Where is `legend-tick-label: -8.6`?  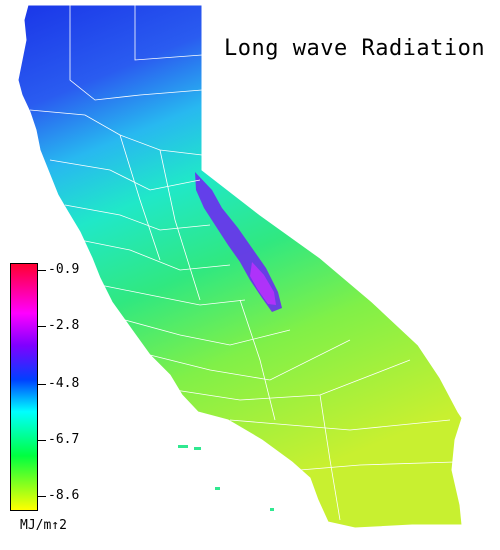
legend-tick-label: -8.6 is located at coordinates (64, 495).